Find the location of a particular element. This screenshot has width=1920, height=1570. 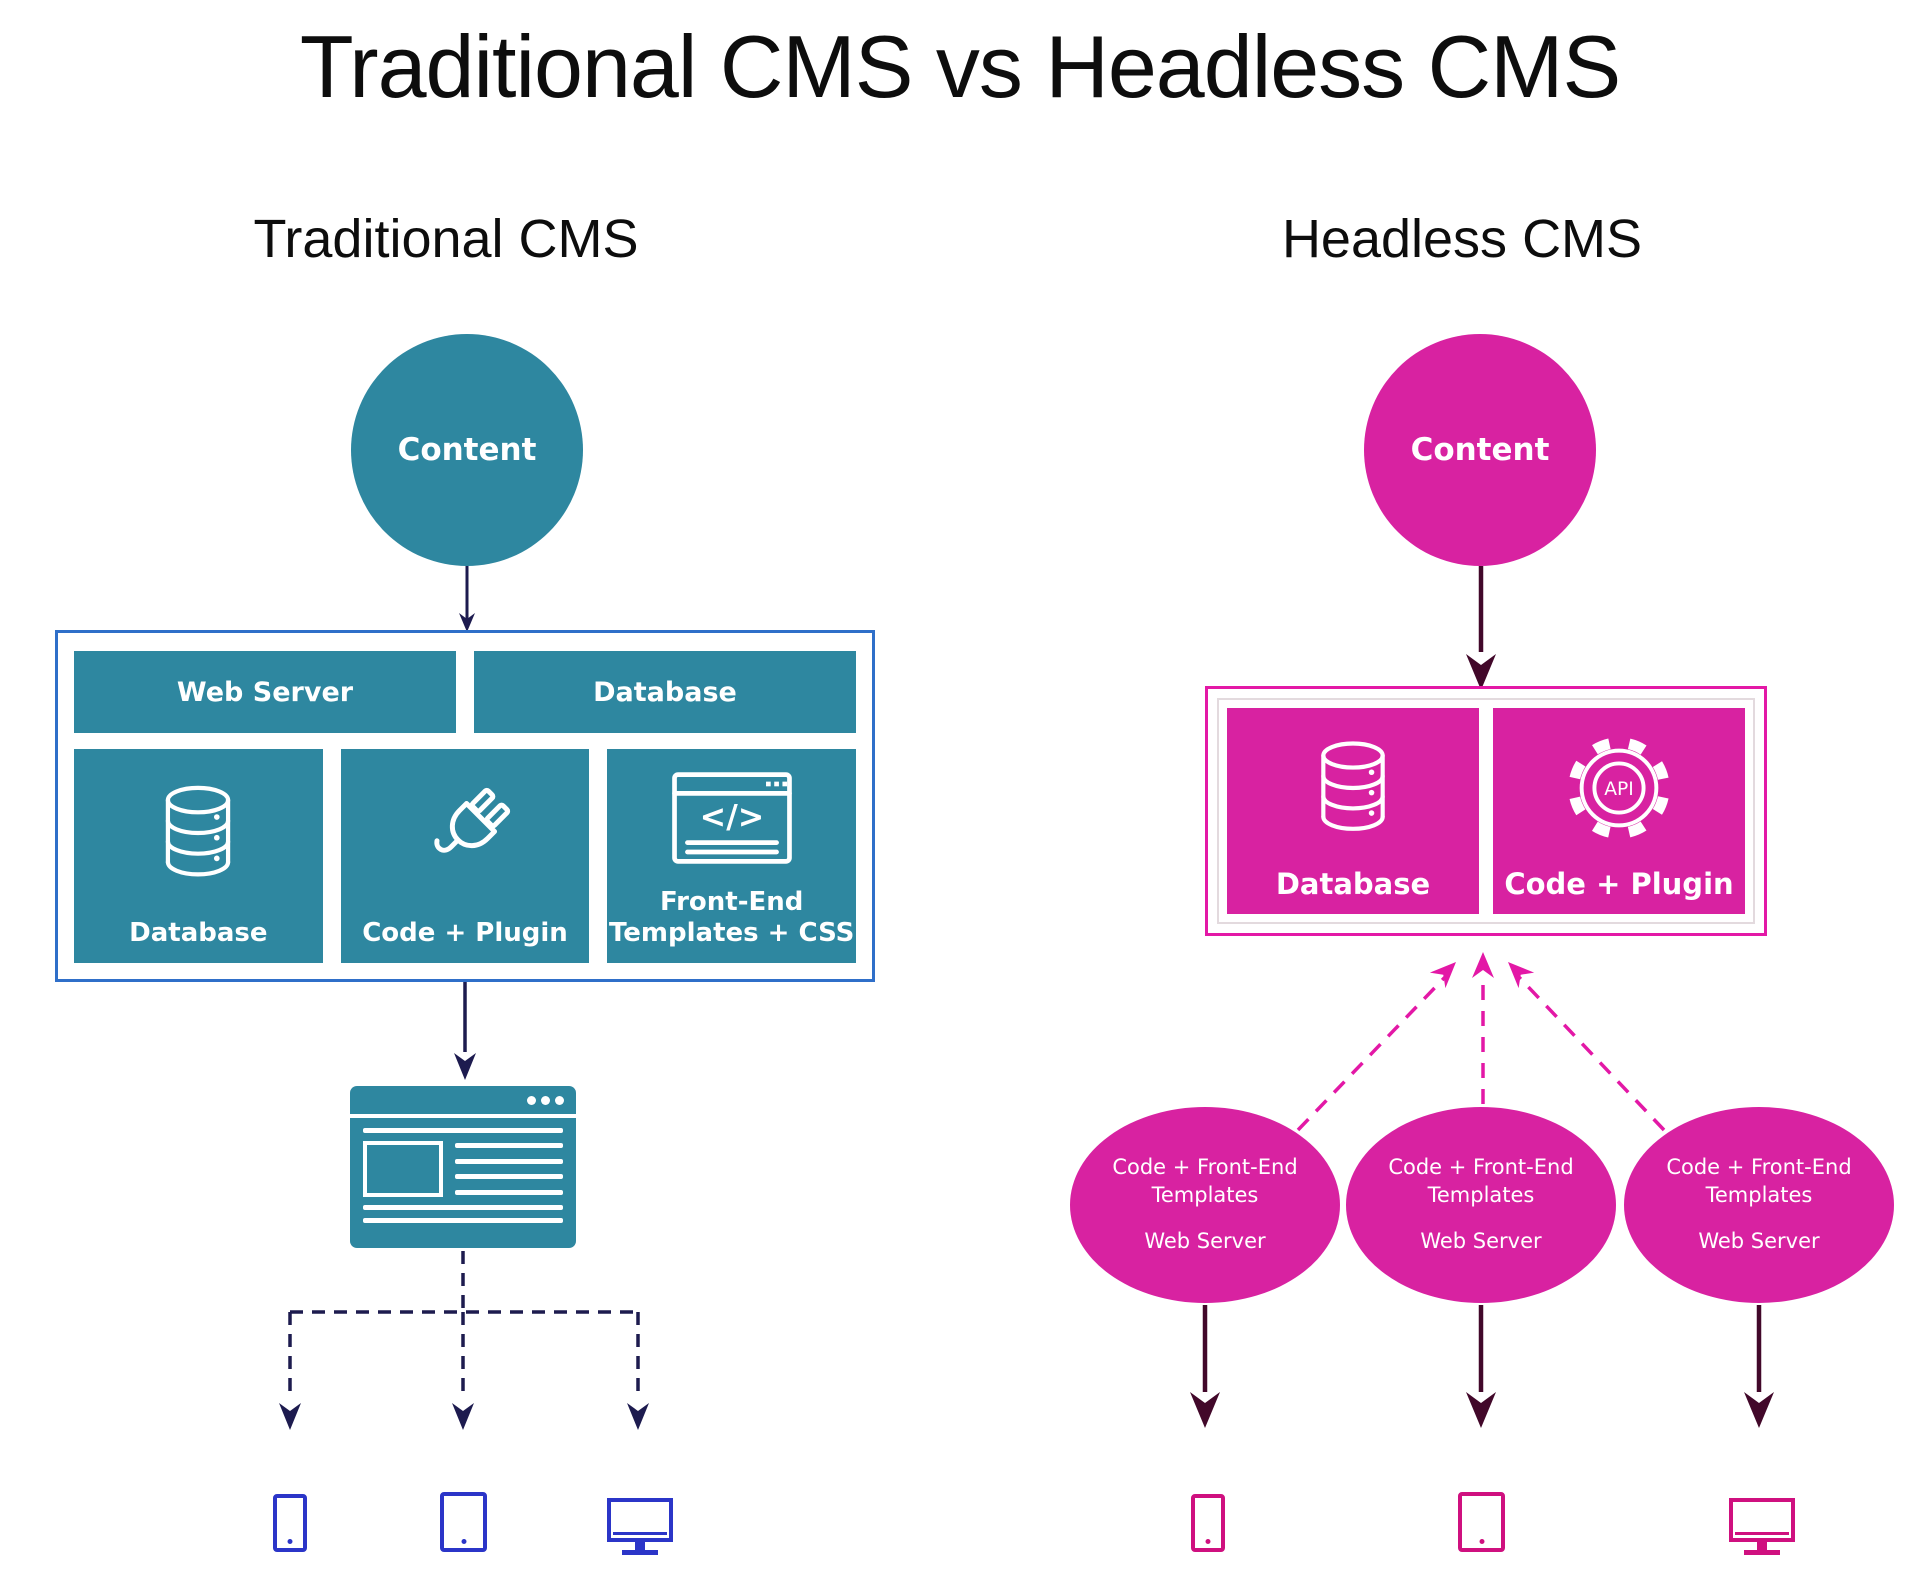

browser-image-placeholder is located at coordinates (403, 1169).